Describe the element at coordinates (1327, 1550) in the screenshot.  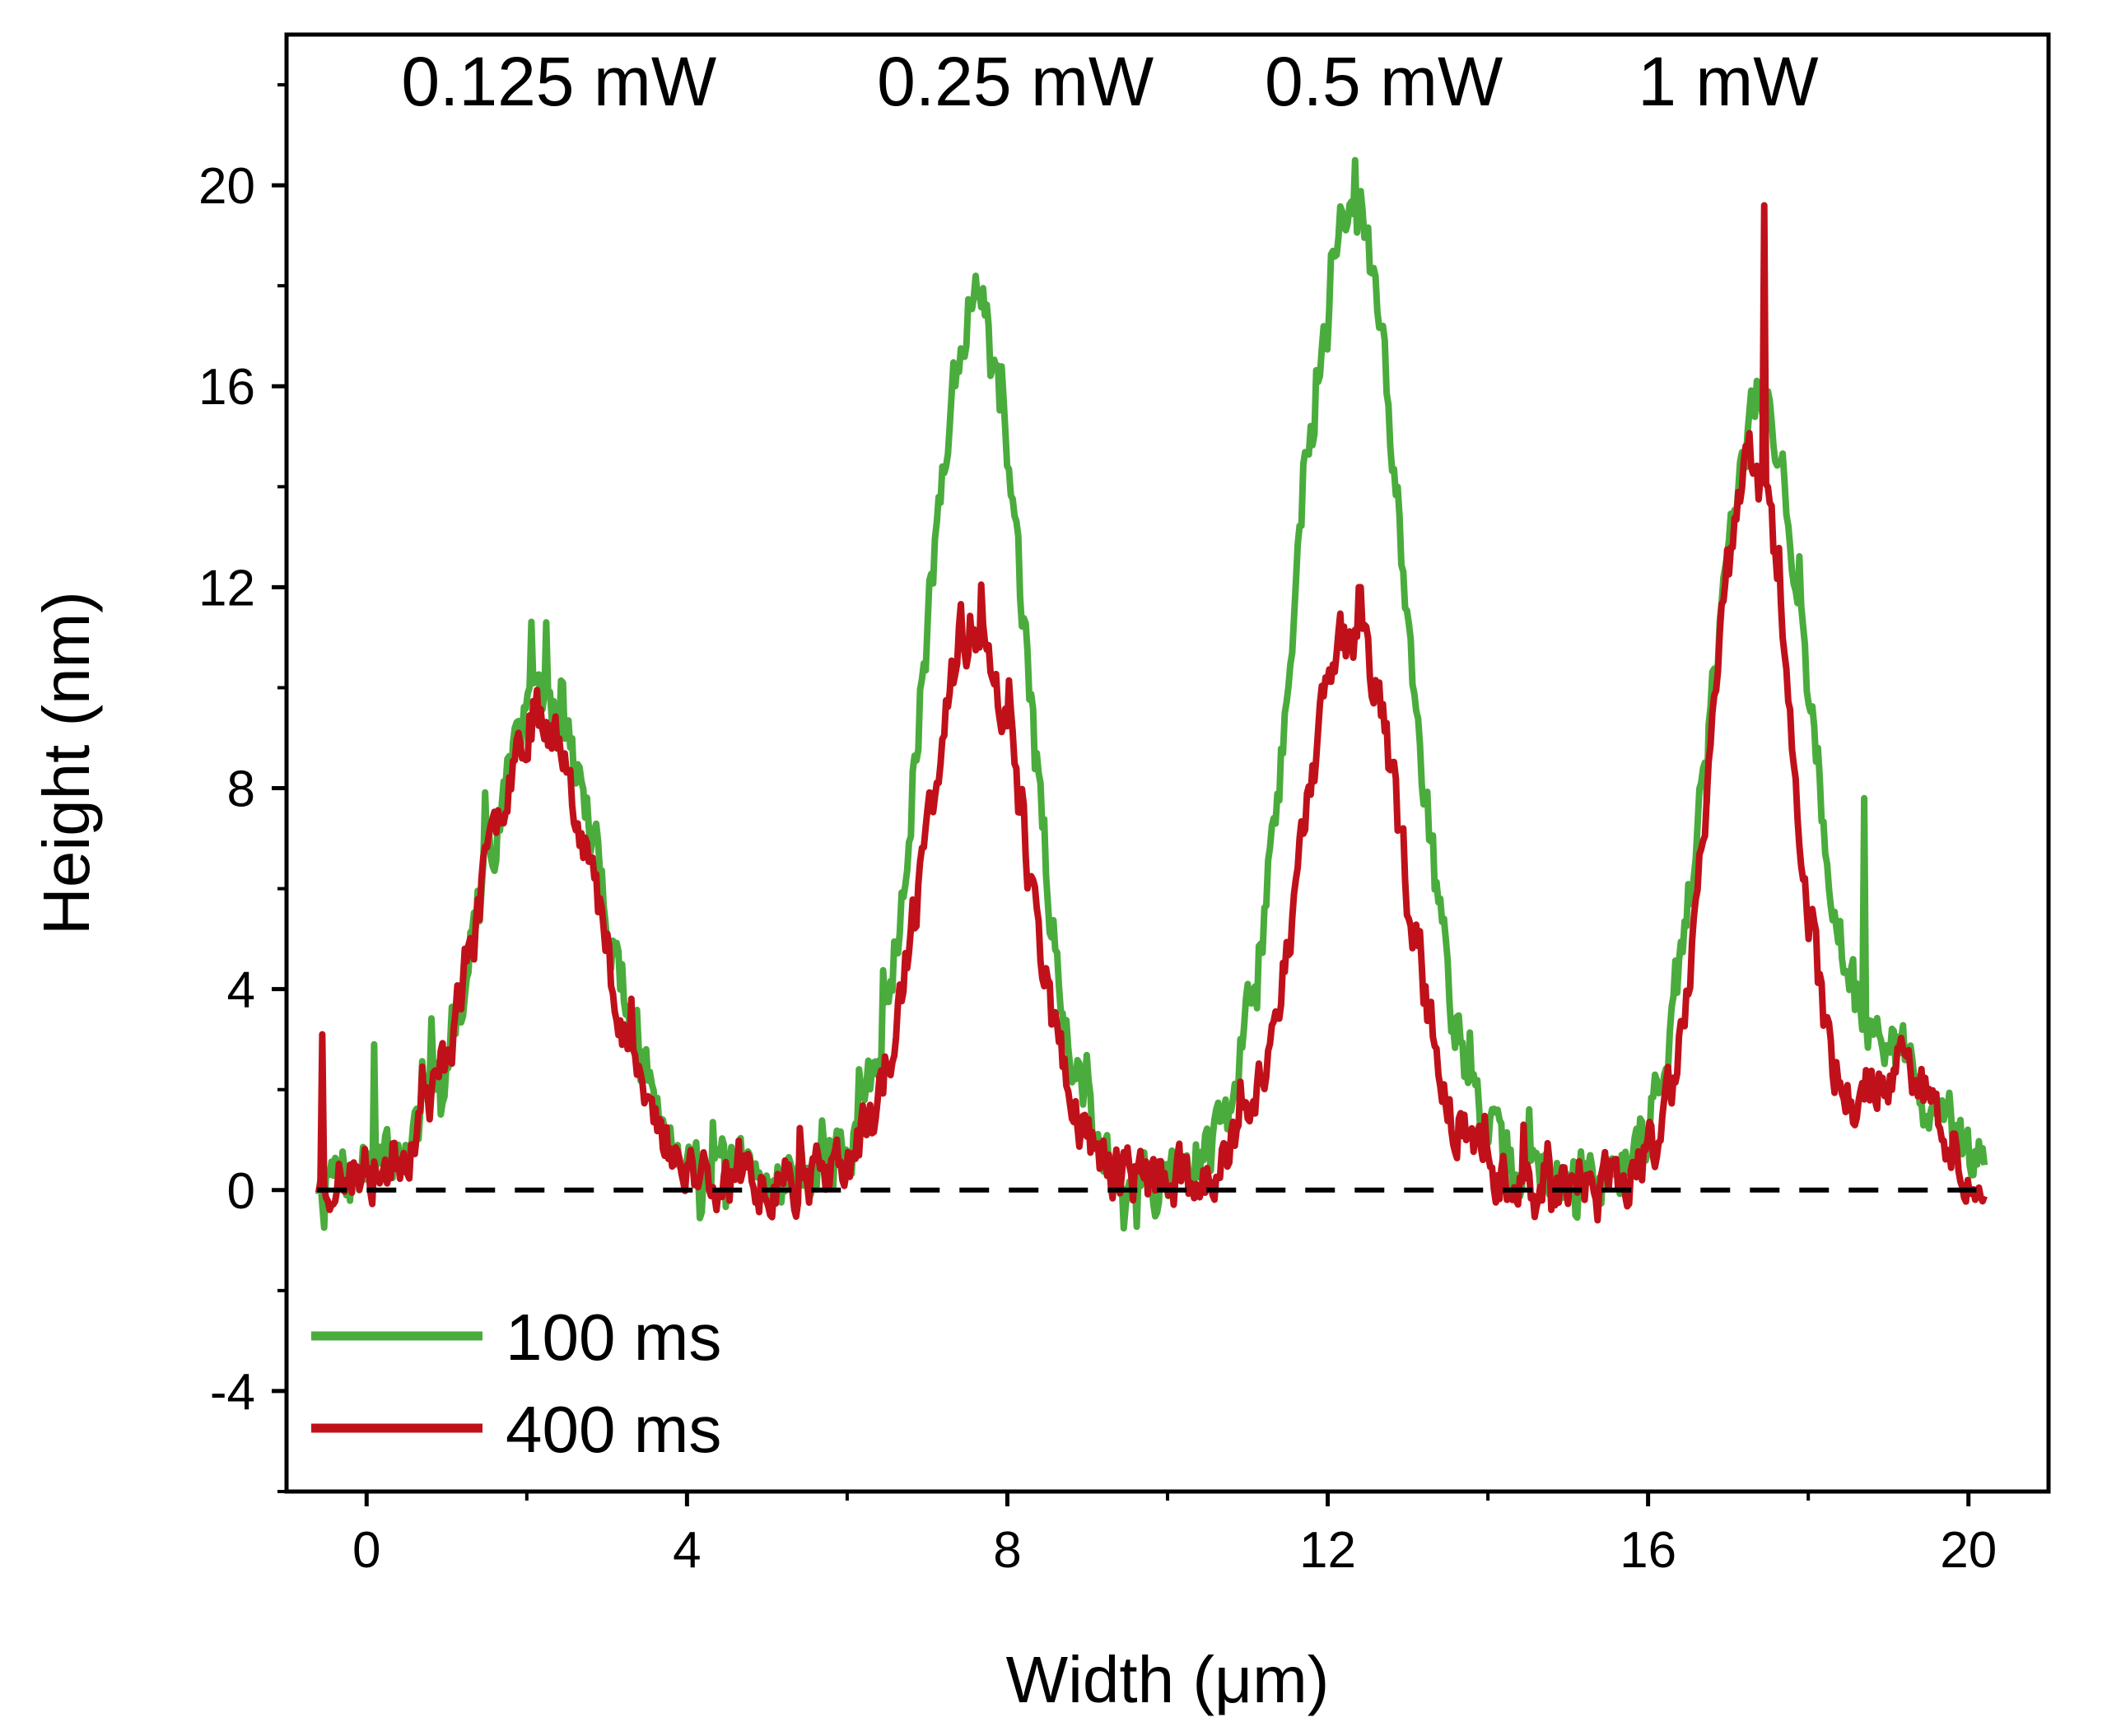
I see `x-tick-label: 12` at that location.